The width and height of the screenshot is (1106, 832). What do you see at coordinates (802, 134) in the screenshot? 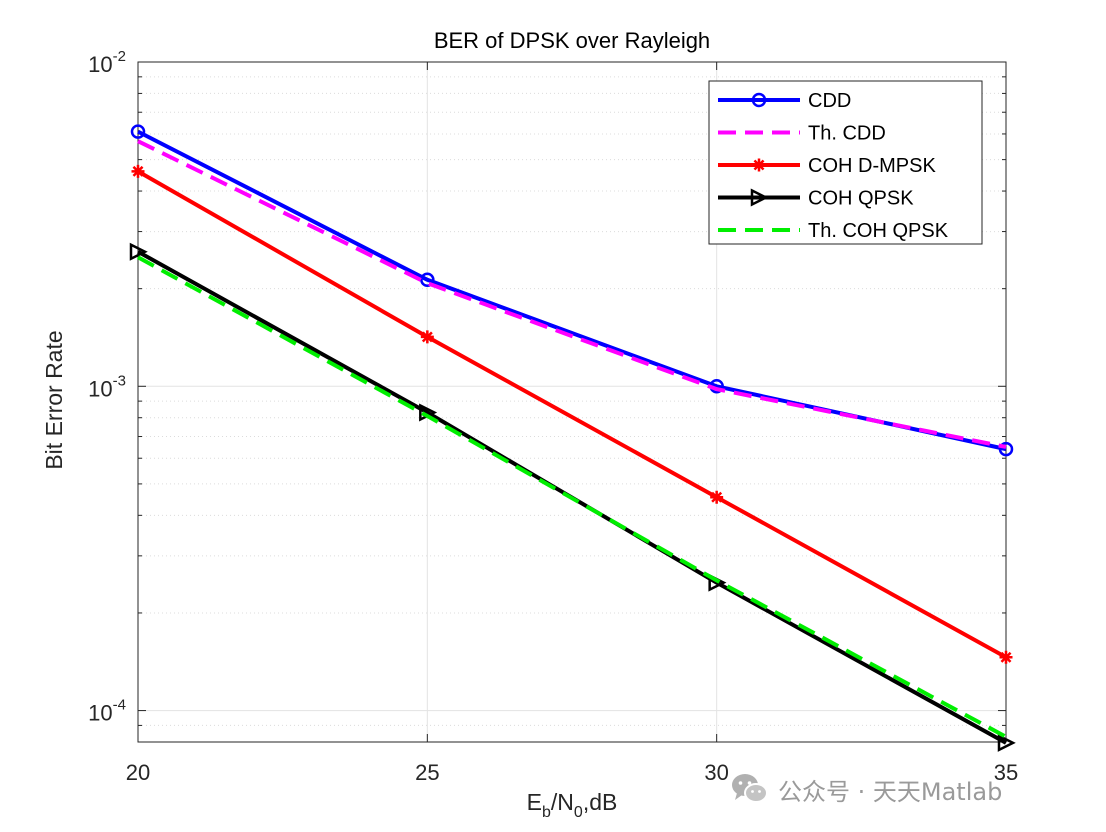
I see `legend-item: Th. CDD` at bounding box center [802, 134].